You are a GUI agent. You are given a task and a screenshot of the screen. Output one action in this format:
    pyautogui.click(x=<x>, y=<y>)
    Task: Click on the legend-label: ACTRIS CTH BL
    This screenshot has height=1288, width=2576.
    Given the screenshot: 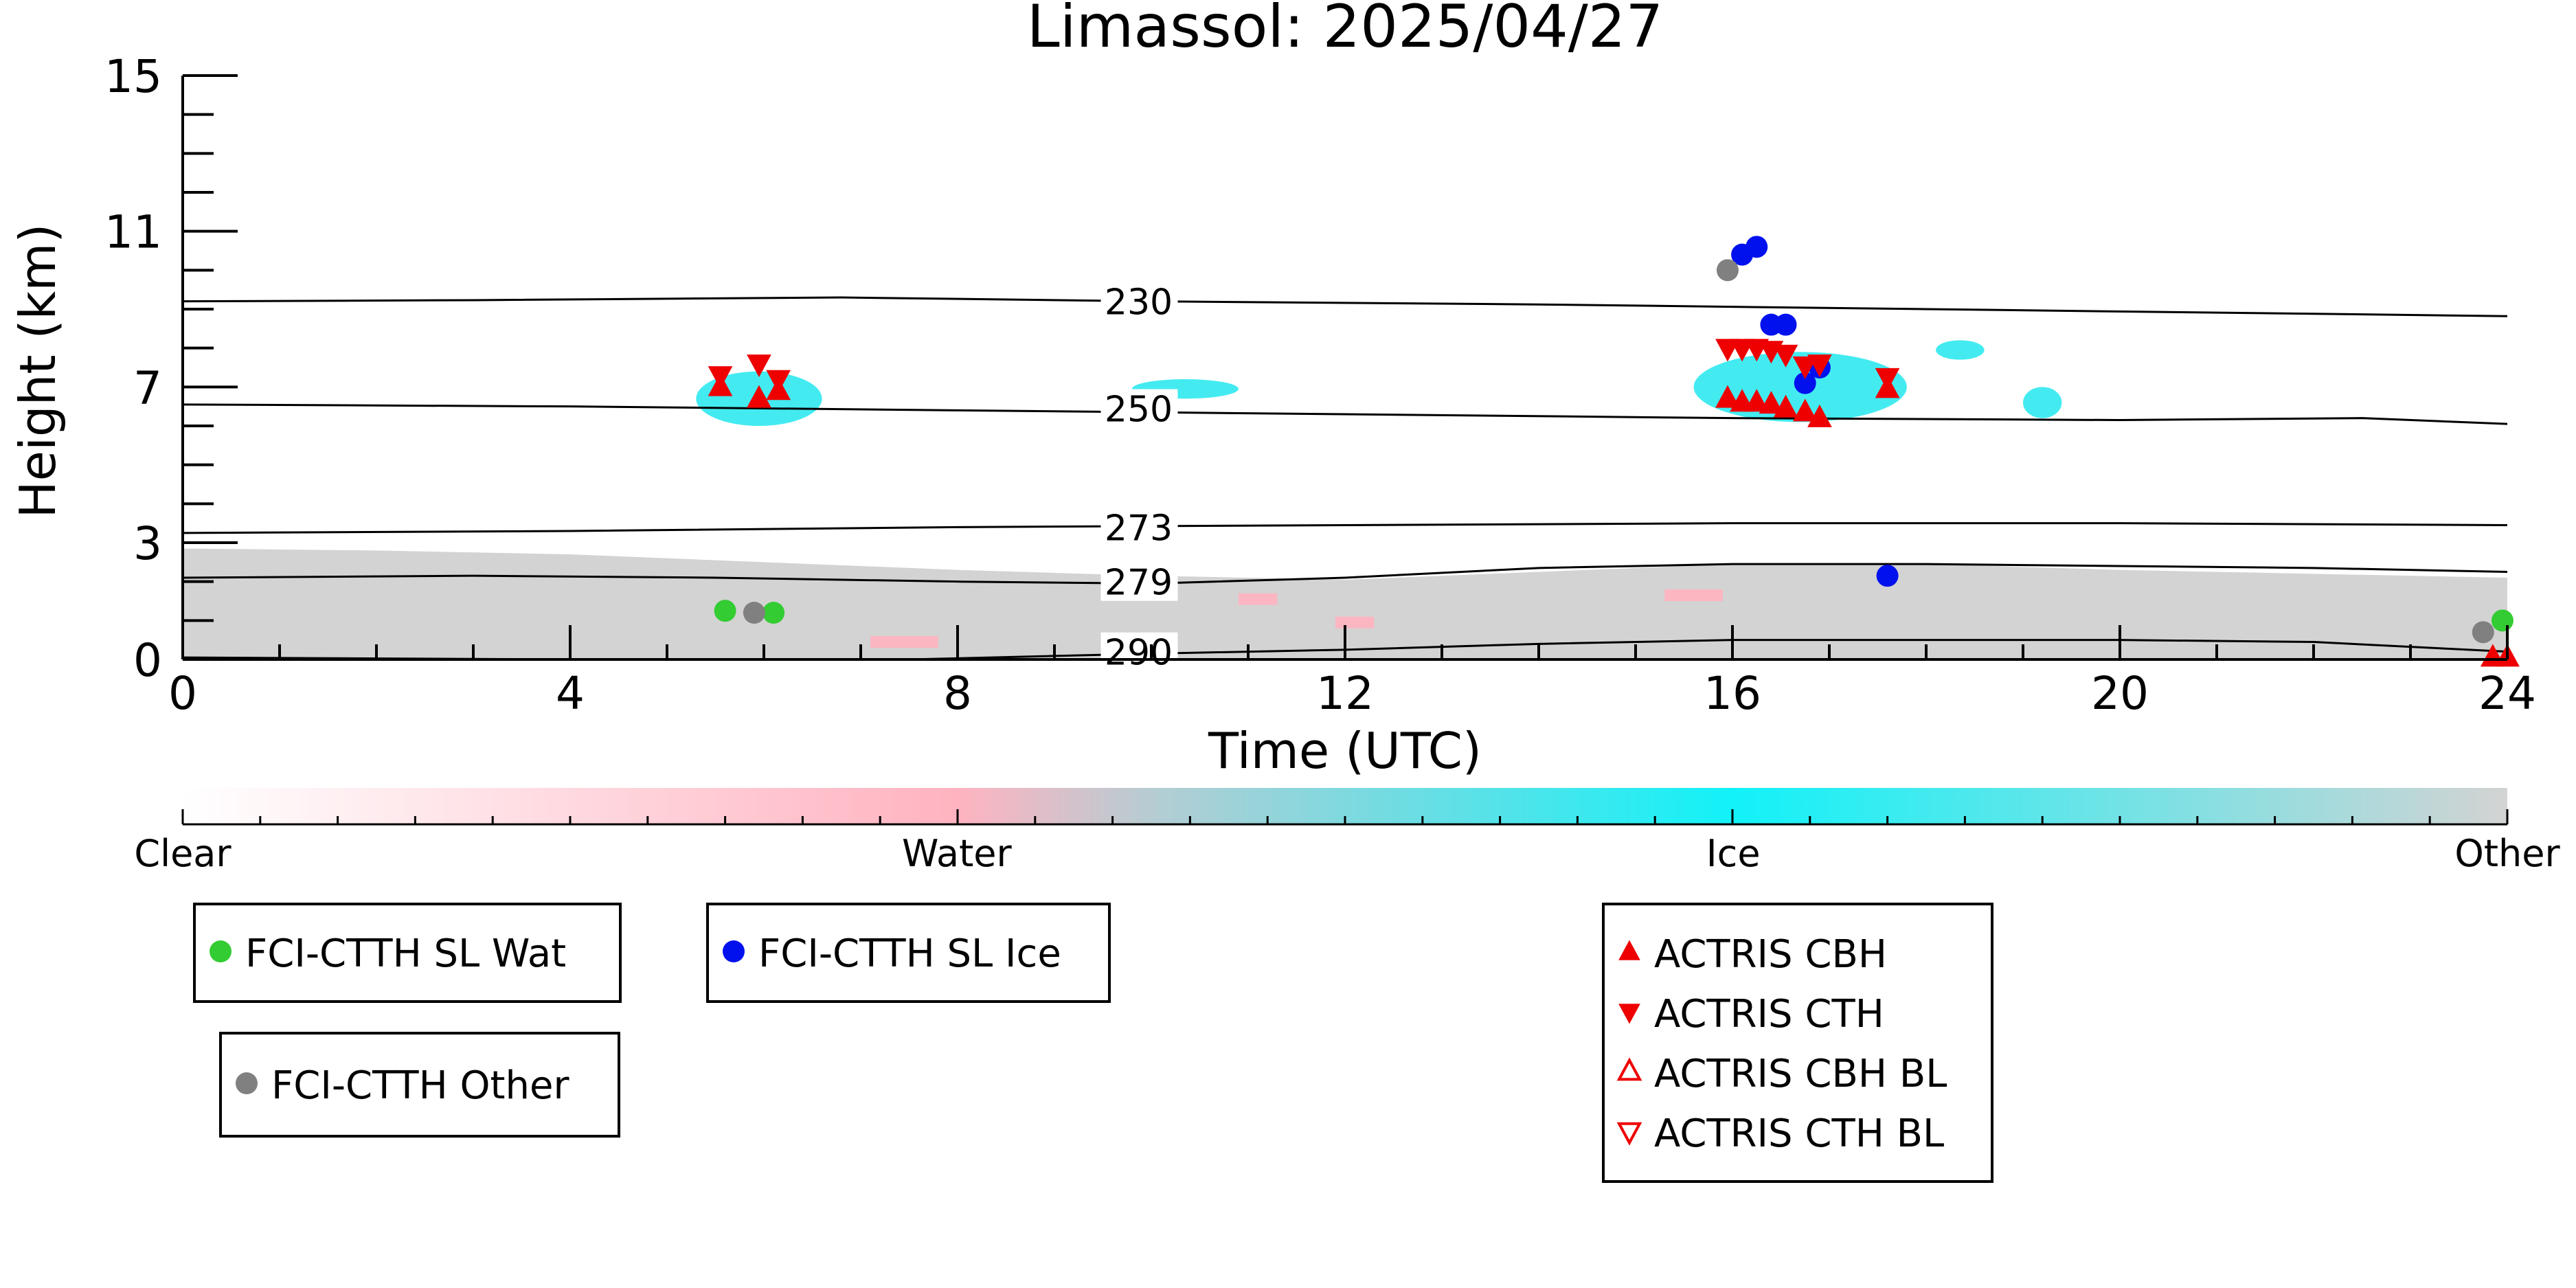 What is the action you would take?
    pyautogui.click(x=1799, y=1133)
    